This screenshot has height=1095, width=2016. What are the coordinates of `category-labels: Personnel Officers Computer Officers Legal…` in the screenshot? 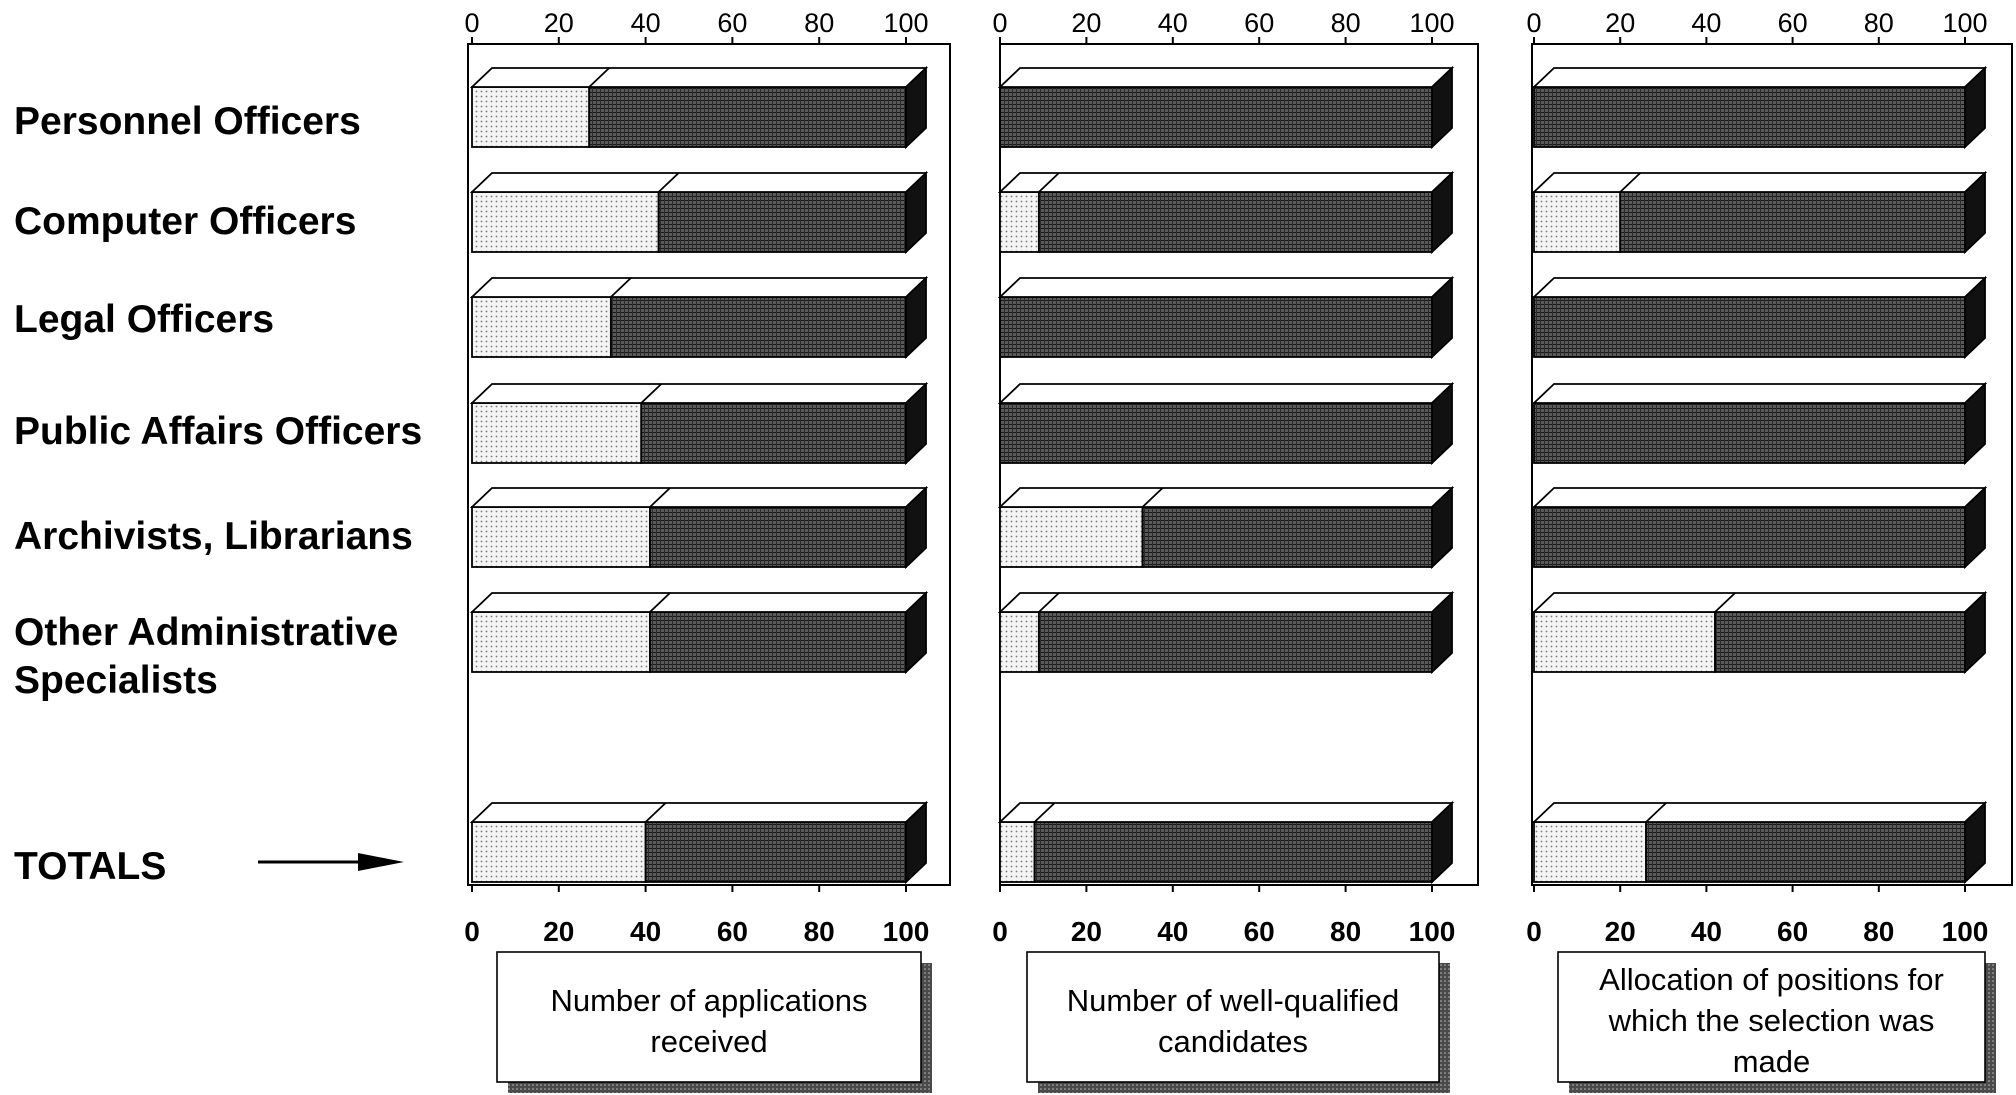 It's located at (218, 494).